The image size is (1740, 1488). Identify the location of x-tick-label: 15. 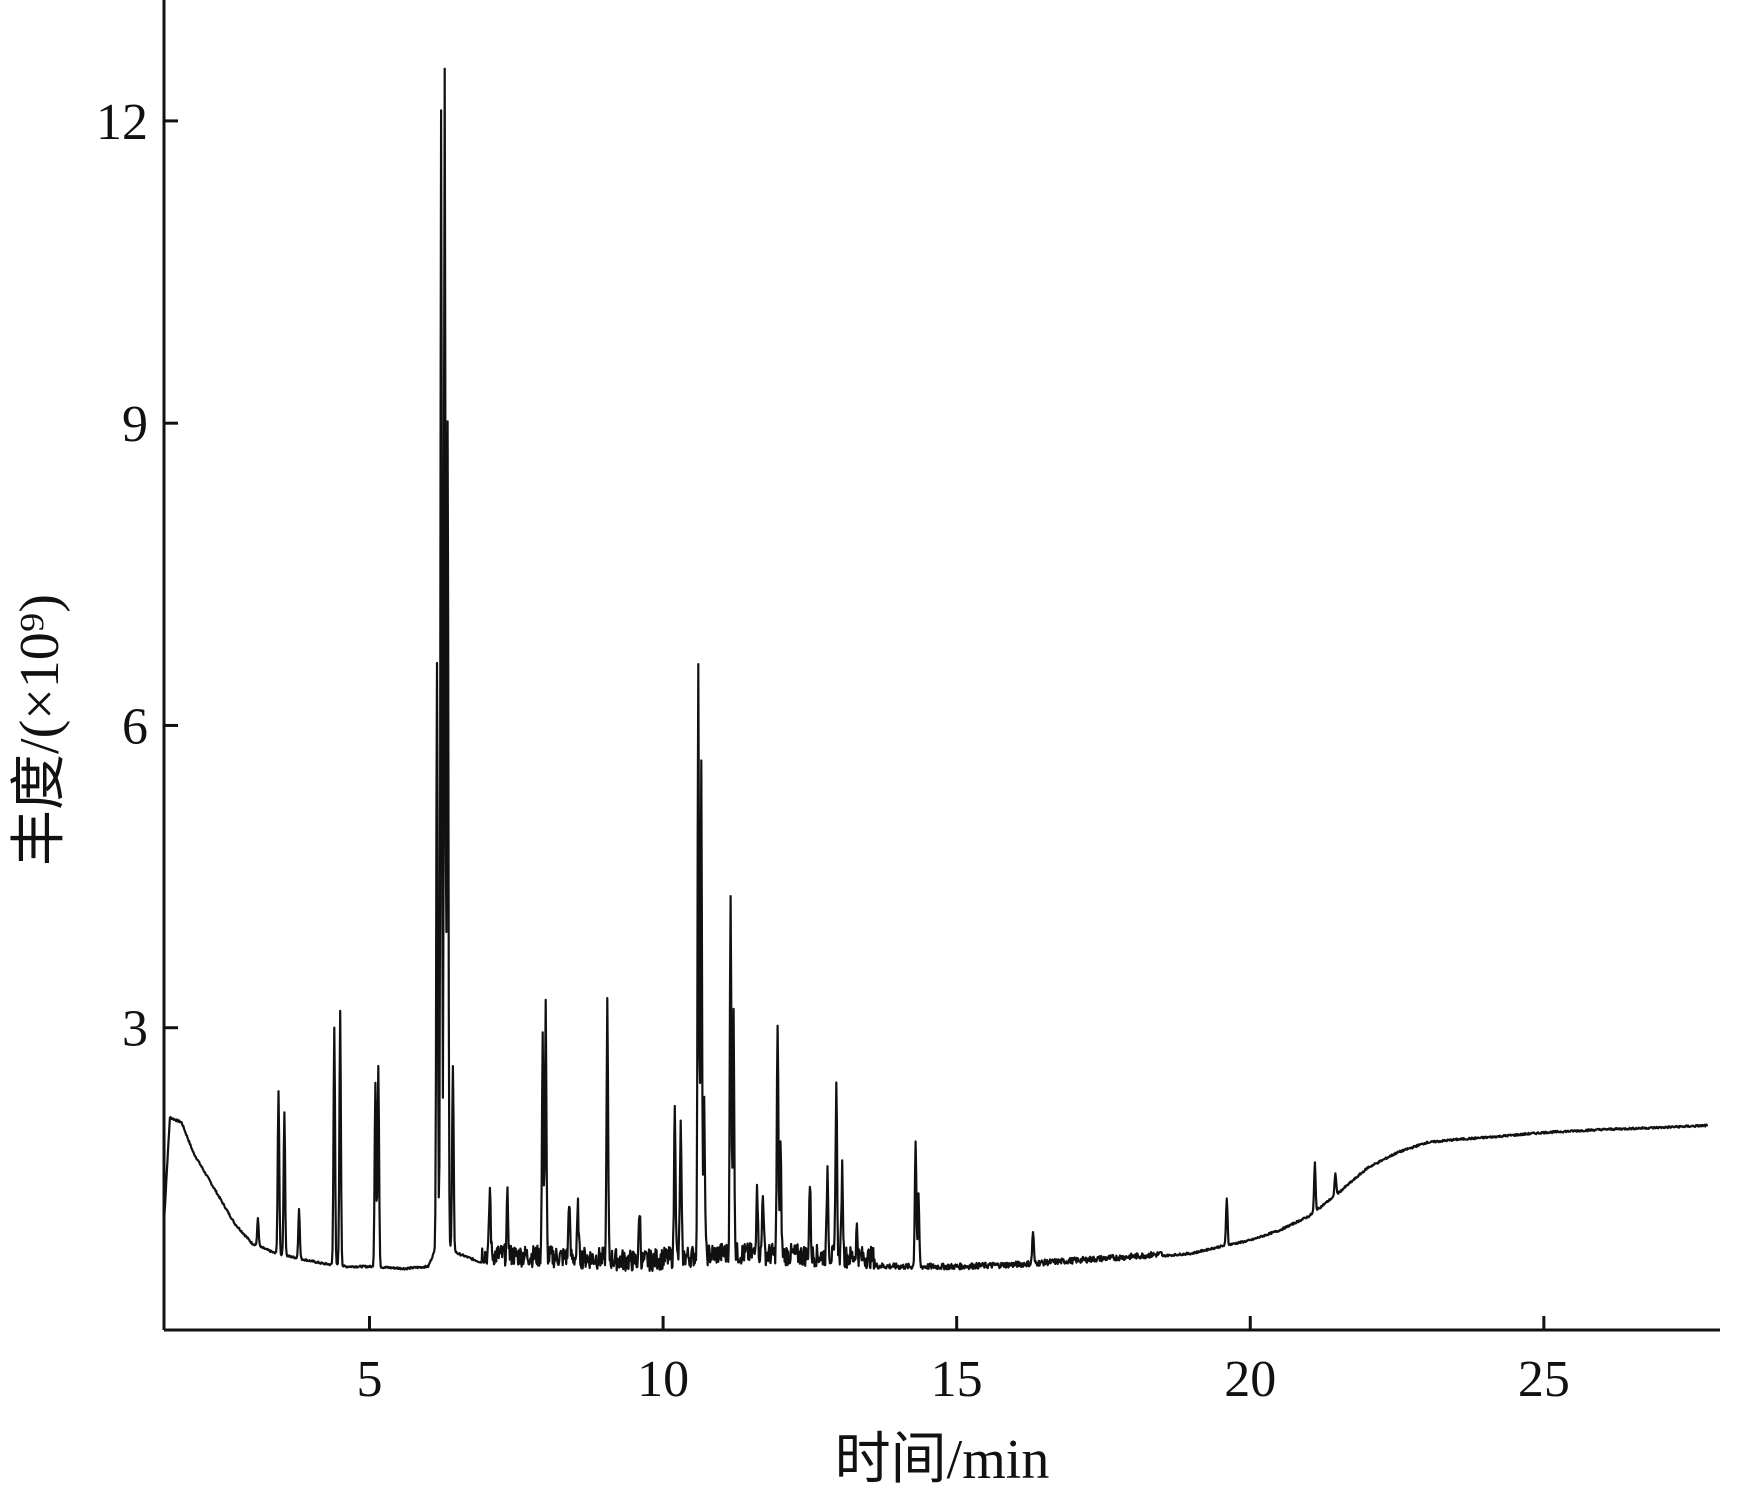
(957, 1379).